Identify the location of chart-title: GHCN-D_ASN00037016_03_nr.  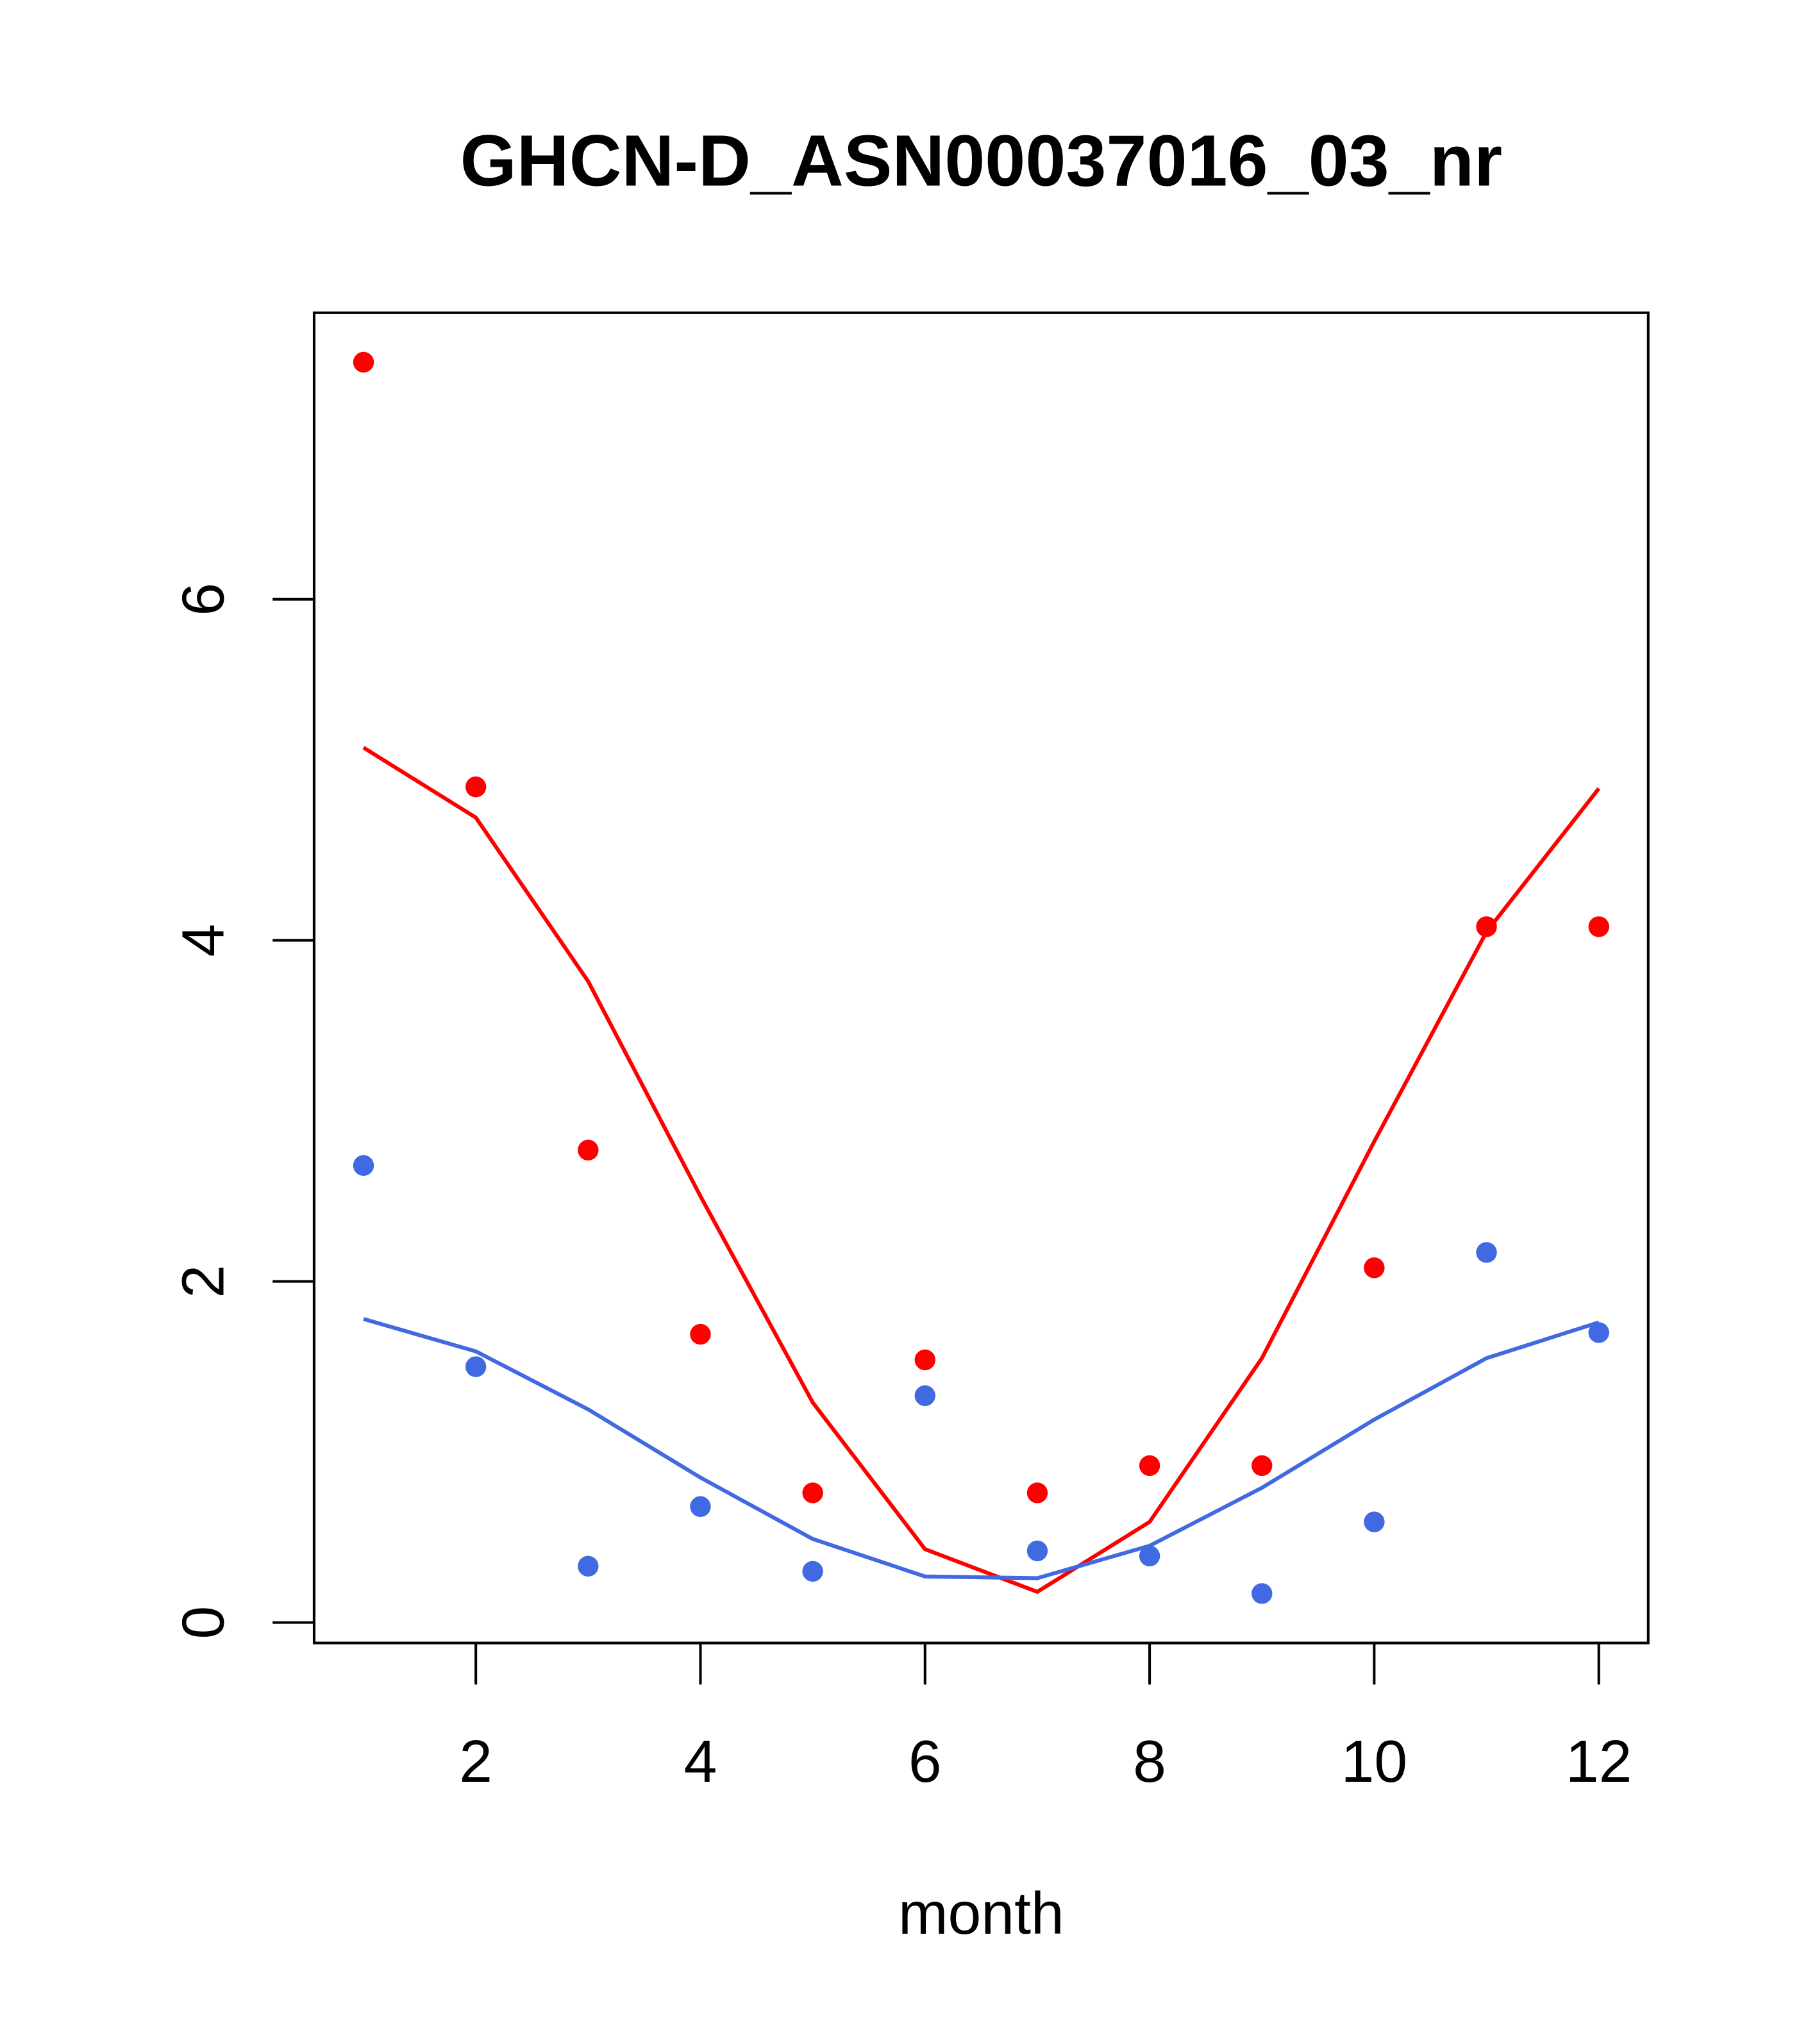
(981, 160).